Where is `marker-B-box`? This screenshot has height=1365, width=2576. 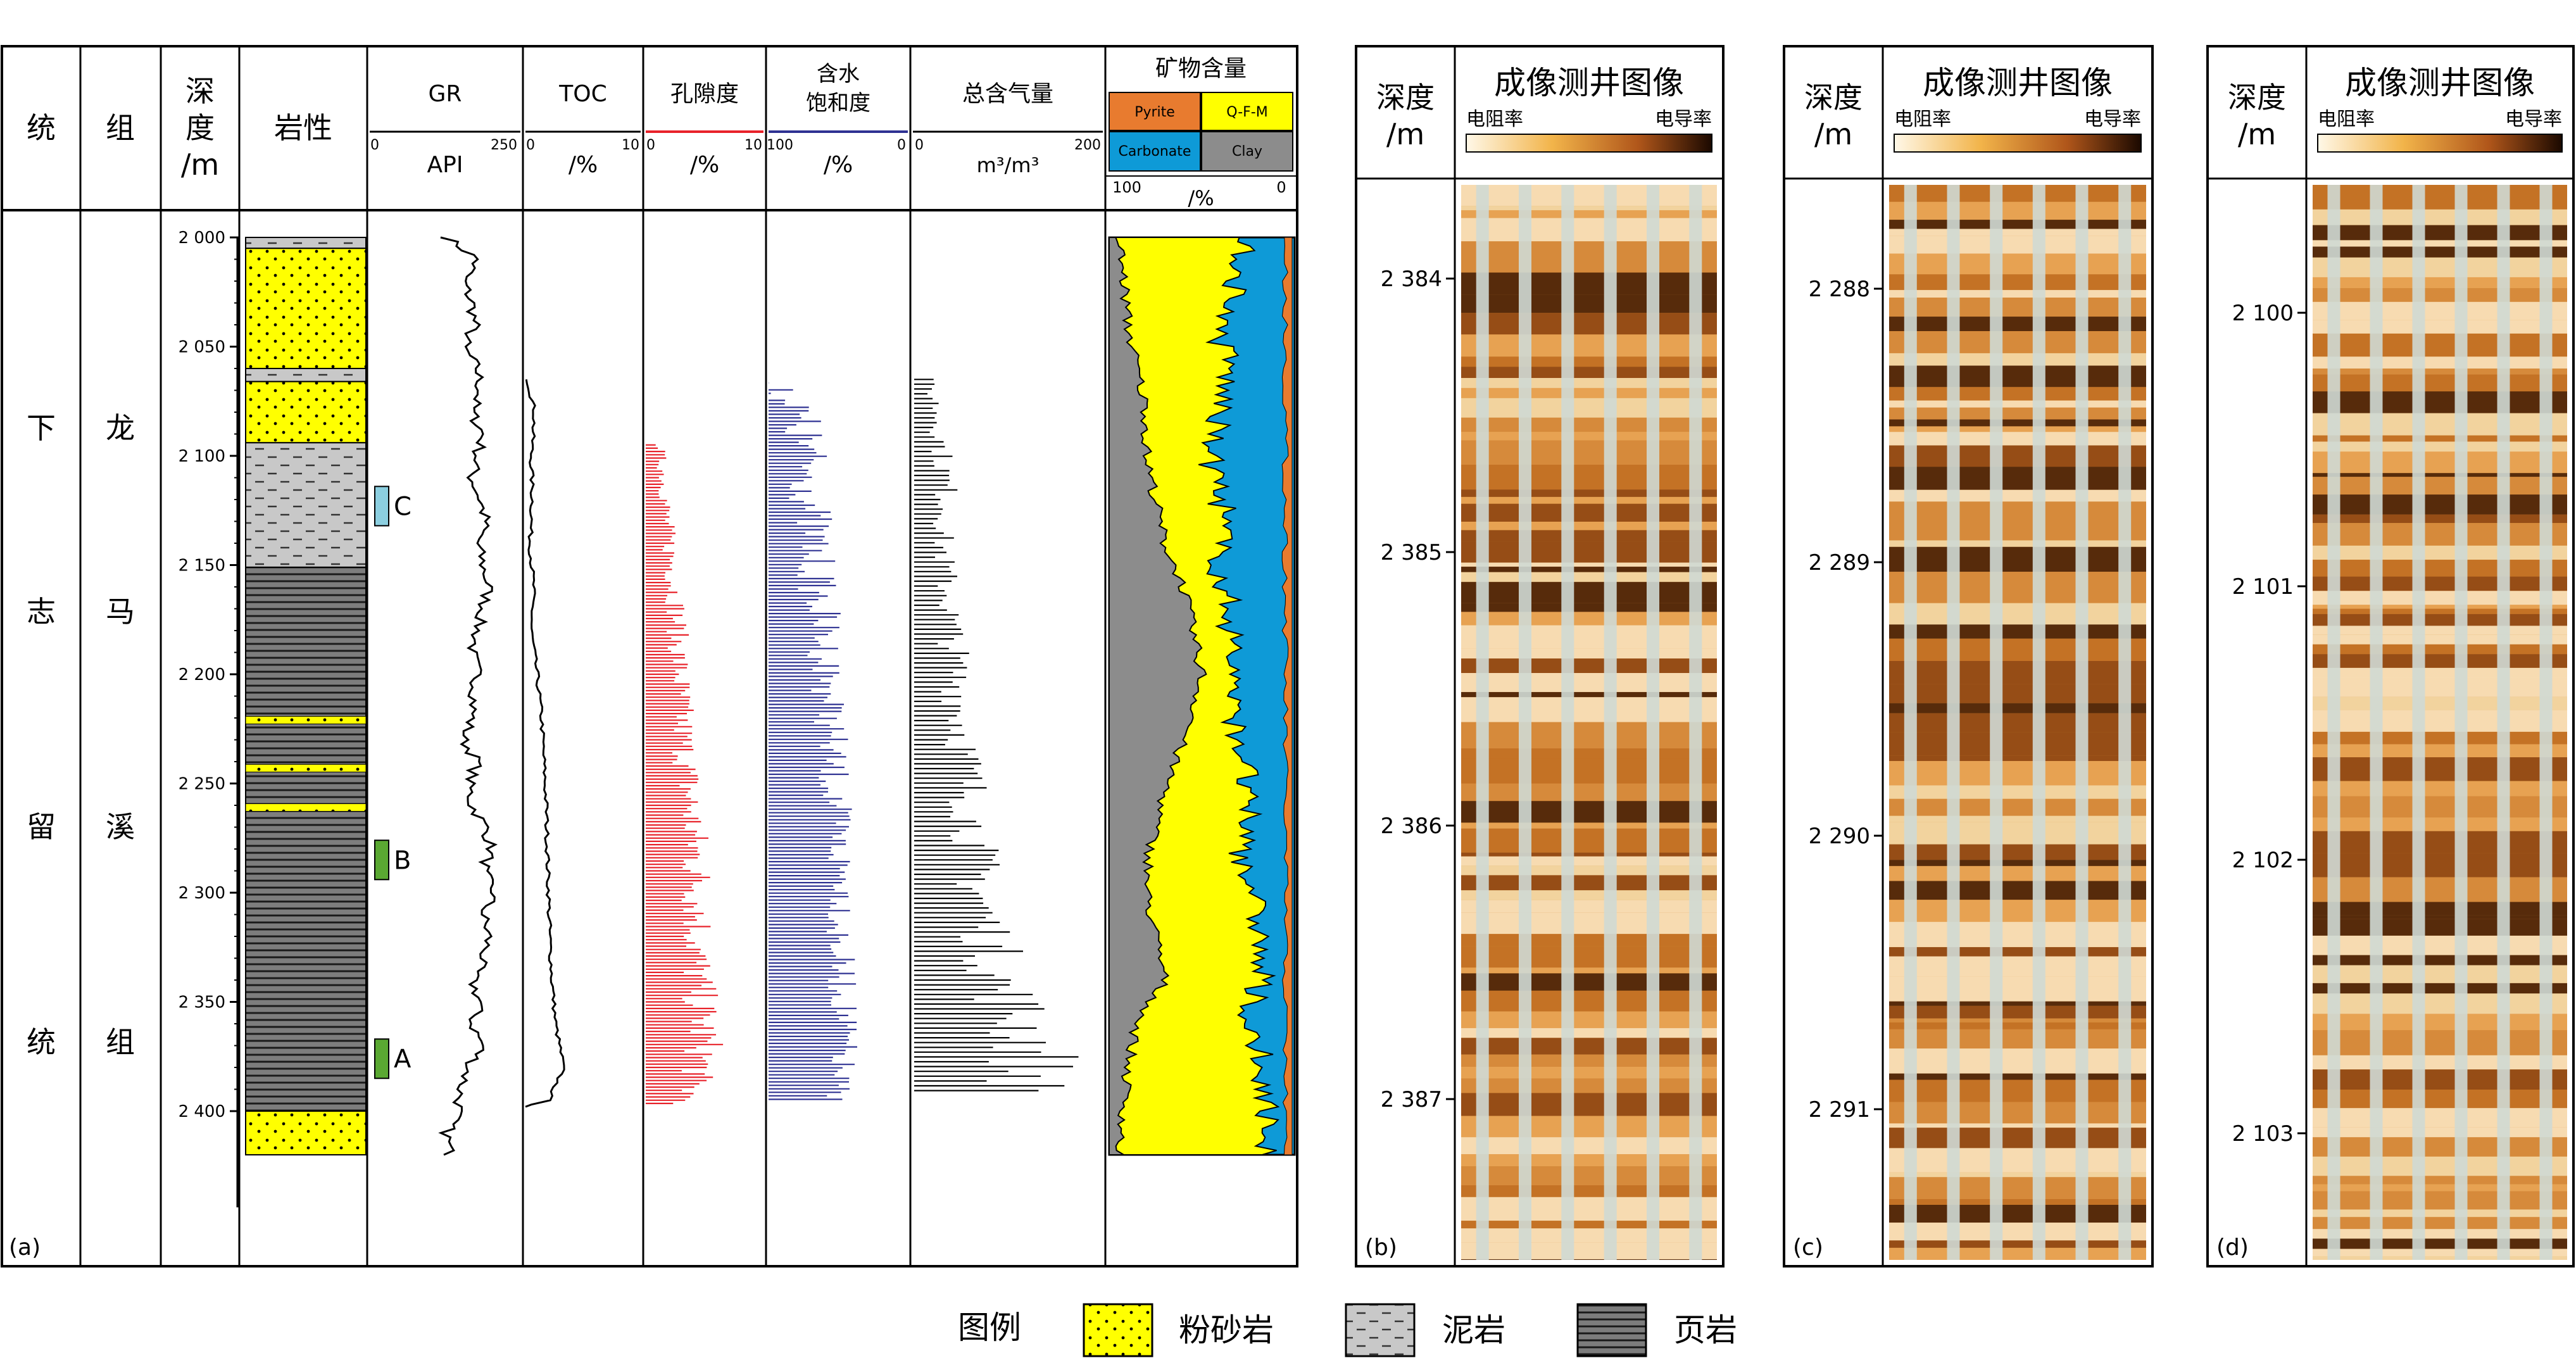 marker-B-box is located at coordinates (382, 860).